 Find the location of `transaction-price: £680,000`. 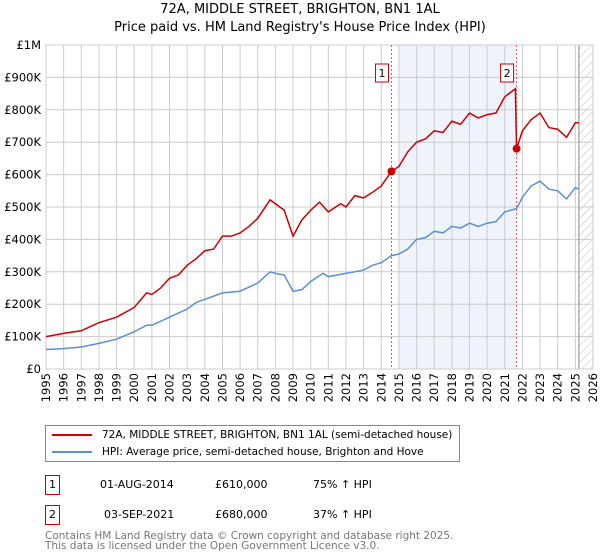

transaction-price: £680,000 is located at coordinates (241, 514).